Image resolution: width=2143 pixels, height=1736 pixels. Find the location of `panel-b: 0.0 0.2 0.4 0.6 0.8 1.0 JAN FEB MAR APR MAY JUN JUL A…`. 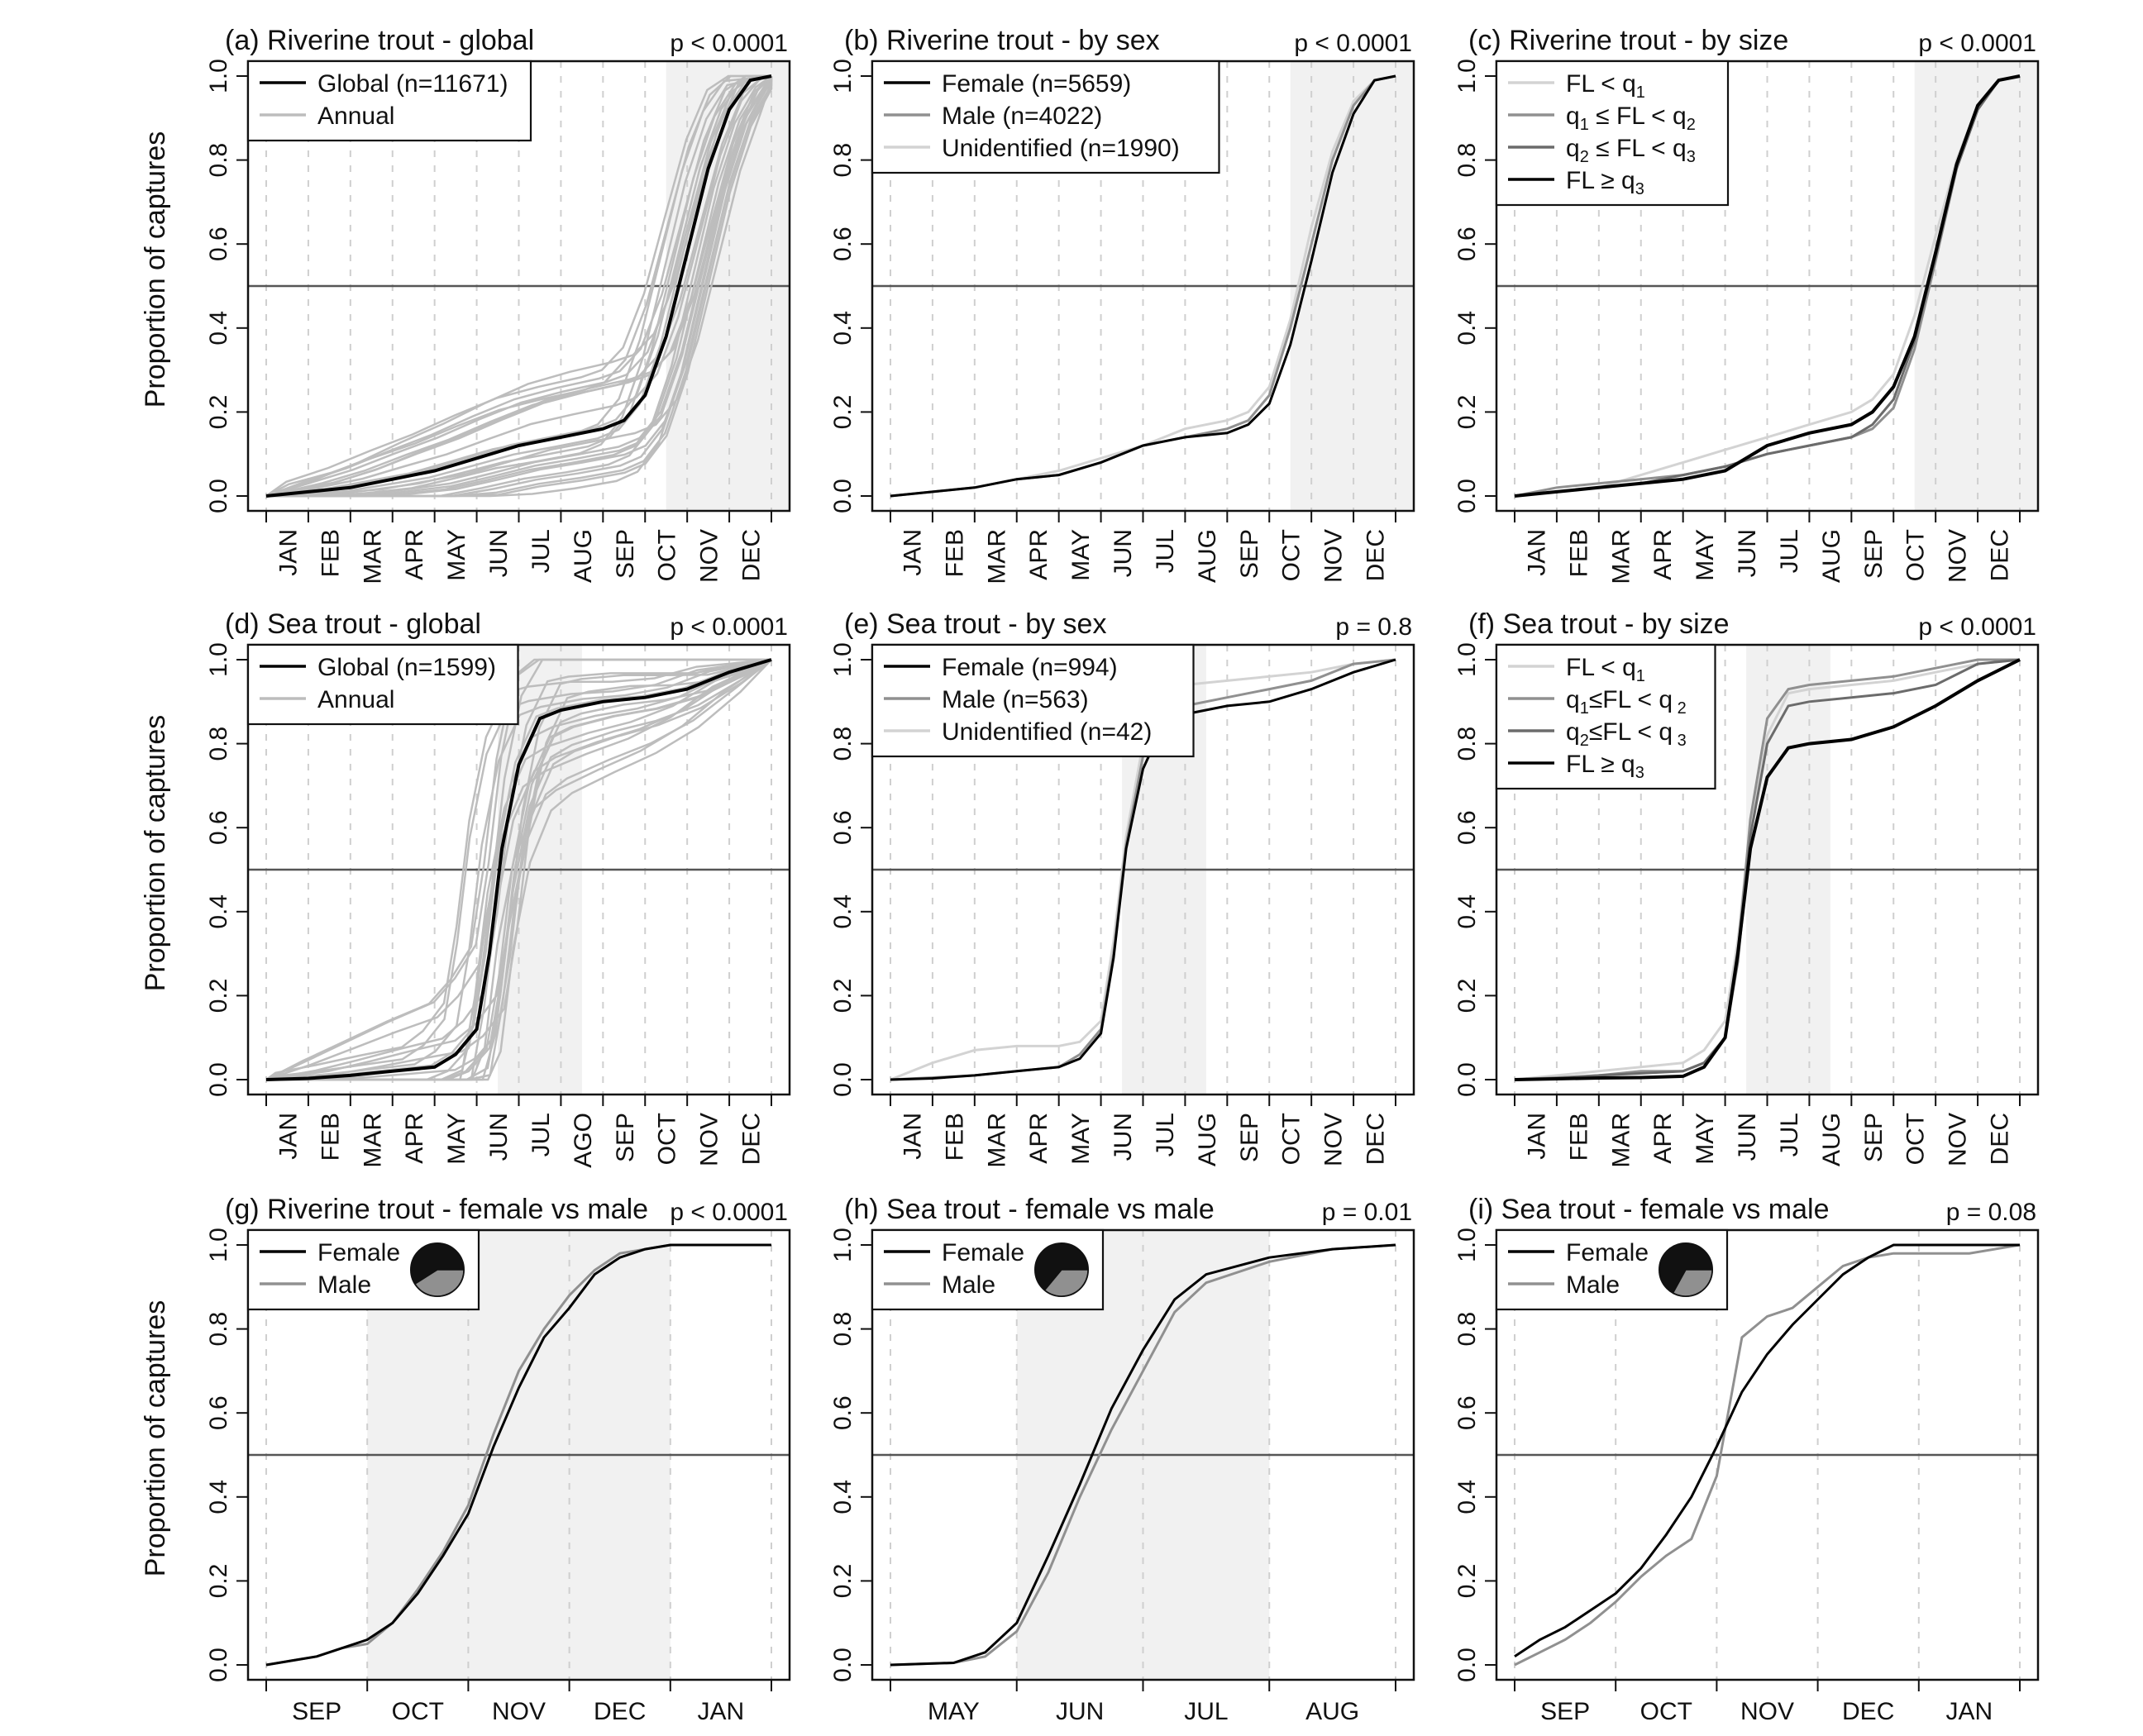

panel-b: 0.0 0.2 0.4 0.6 0.8 1.0 JAN FEB MAR APR MAY JUN JUL A… is located at coordinates (1122, 304).